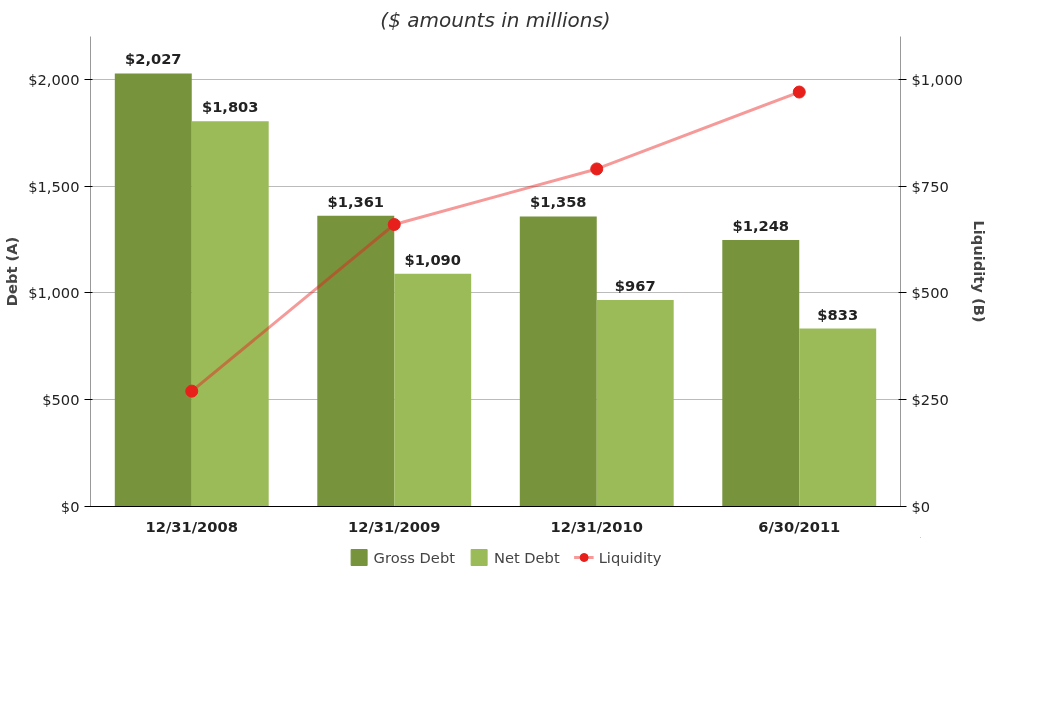  What do you see at coordinates (761, 225) in the screenshot?
I see `data-label: $1,248` at bounding box center [761, 225].